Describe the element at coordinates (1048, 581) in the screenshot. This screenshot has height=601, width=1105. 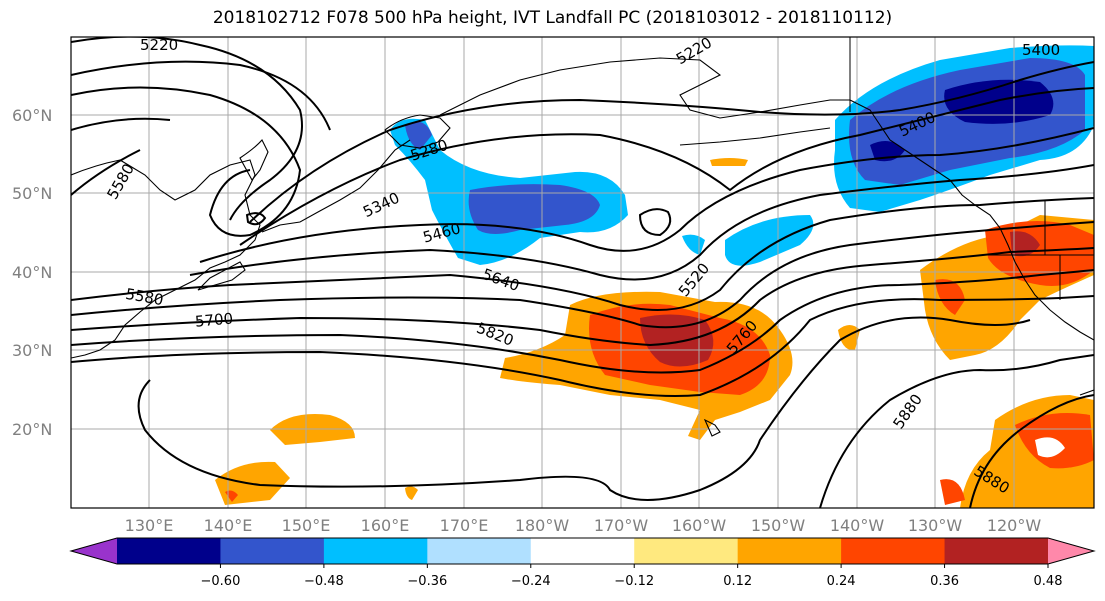
I see `colorbar-tick-label: 0.48` at that location.